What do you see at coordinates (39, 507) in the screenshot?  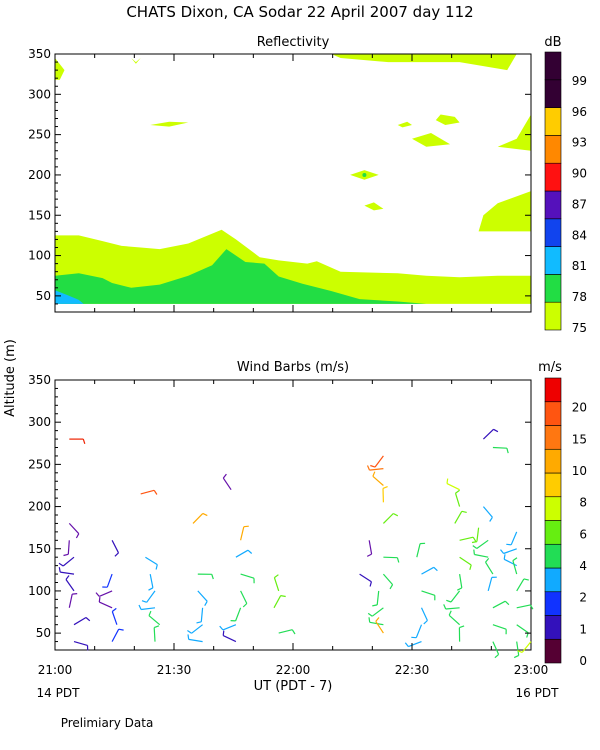 I see `wind-y-tick-label: 200` at bounding box center [39, 507].